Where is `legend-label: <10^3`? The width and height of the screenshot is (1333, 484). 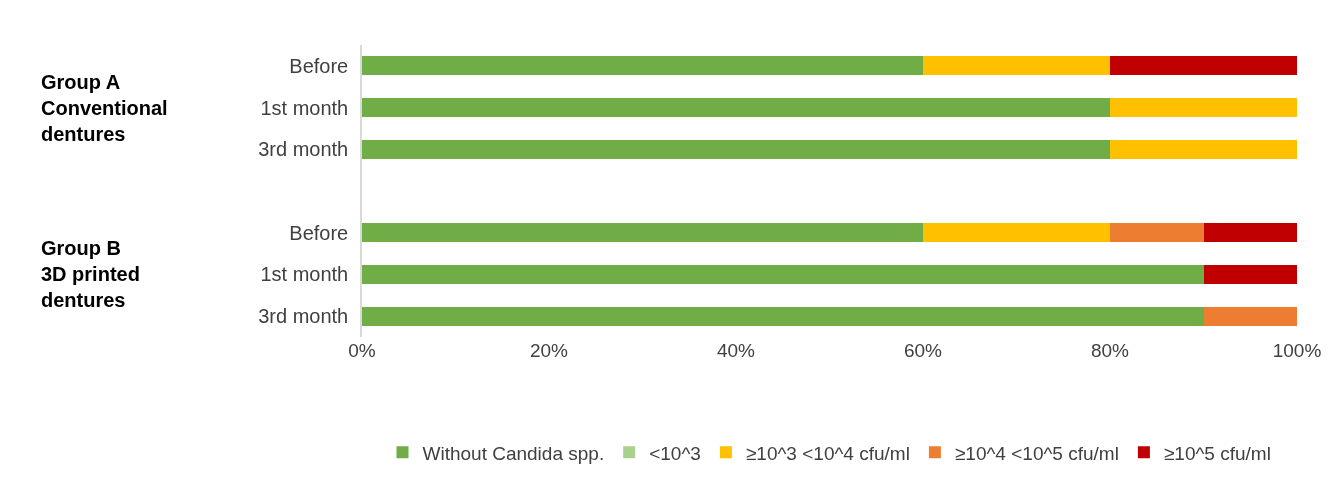
legend-label: <10^3 is located at coordinates (675, 453).